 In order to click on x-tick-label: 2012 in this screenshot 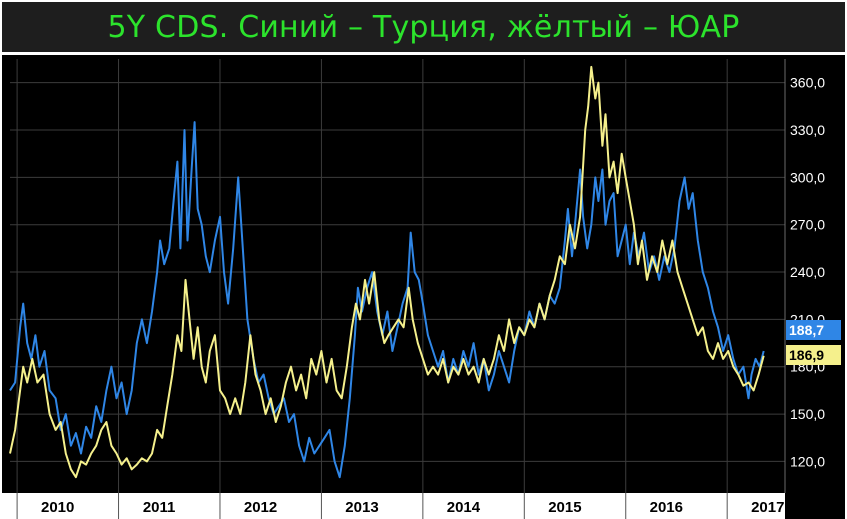, I will do `click(260, 507)`.